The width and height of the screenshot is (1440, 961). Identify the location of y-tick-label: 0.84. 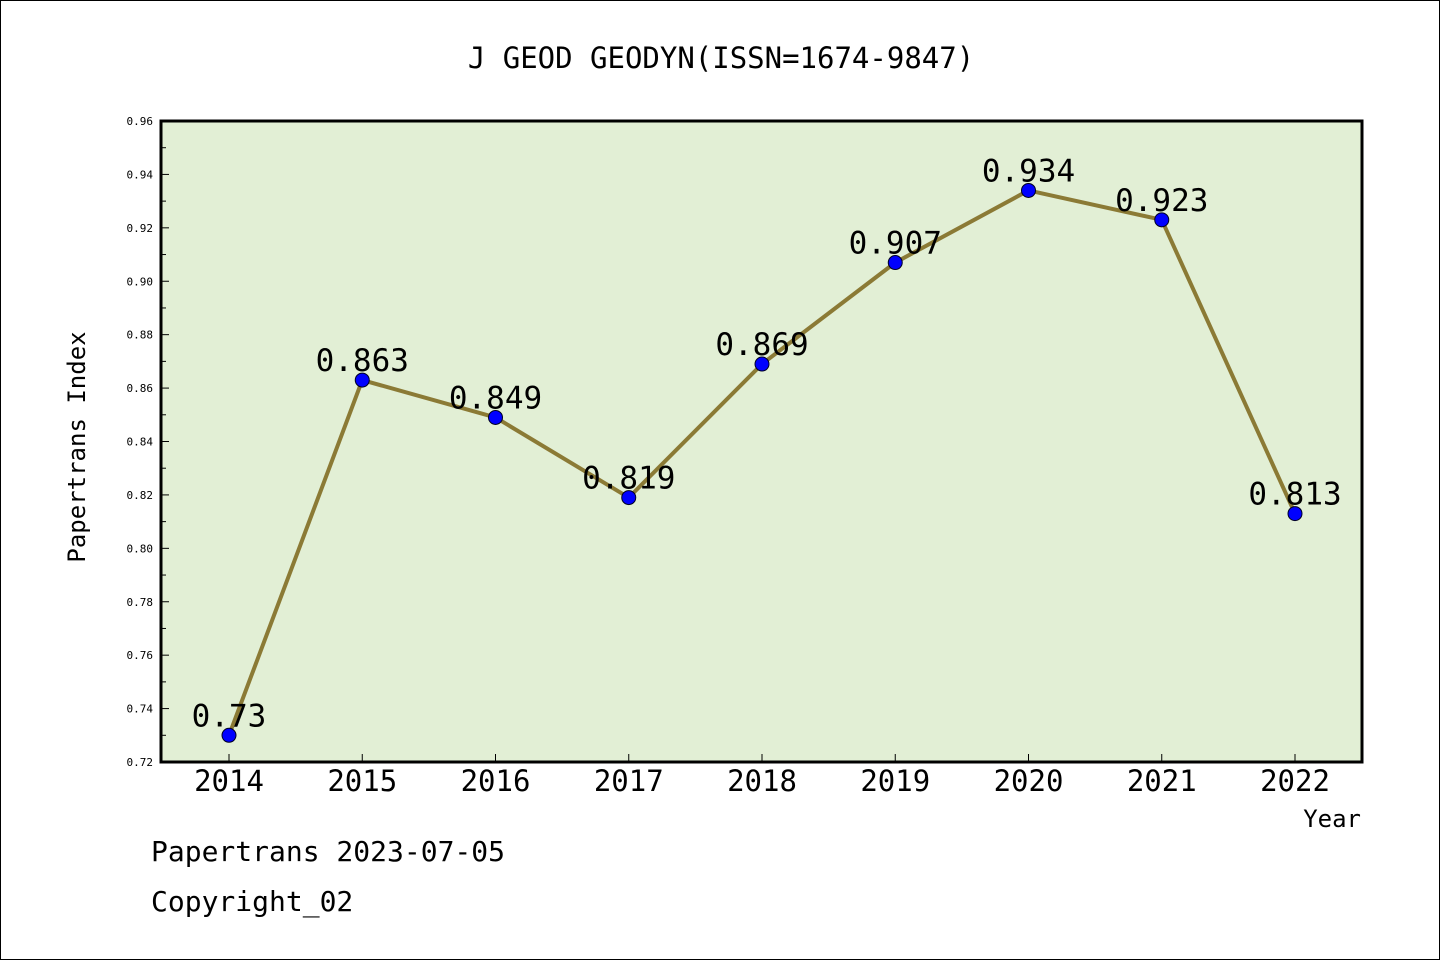
(140, 442).